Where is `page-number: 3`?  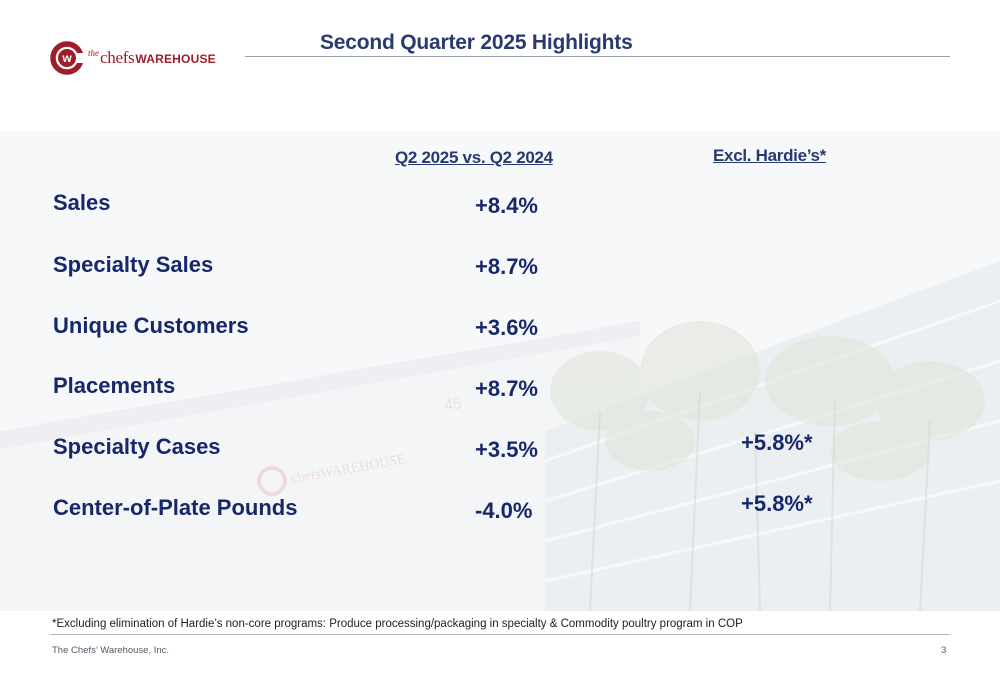 page-number: 3 is located at coordinates (944, 650).